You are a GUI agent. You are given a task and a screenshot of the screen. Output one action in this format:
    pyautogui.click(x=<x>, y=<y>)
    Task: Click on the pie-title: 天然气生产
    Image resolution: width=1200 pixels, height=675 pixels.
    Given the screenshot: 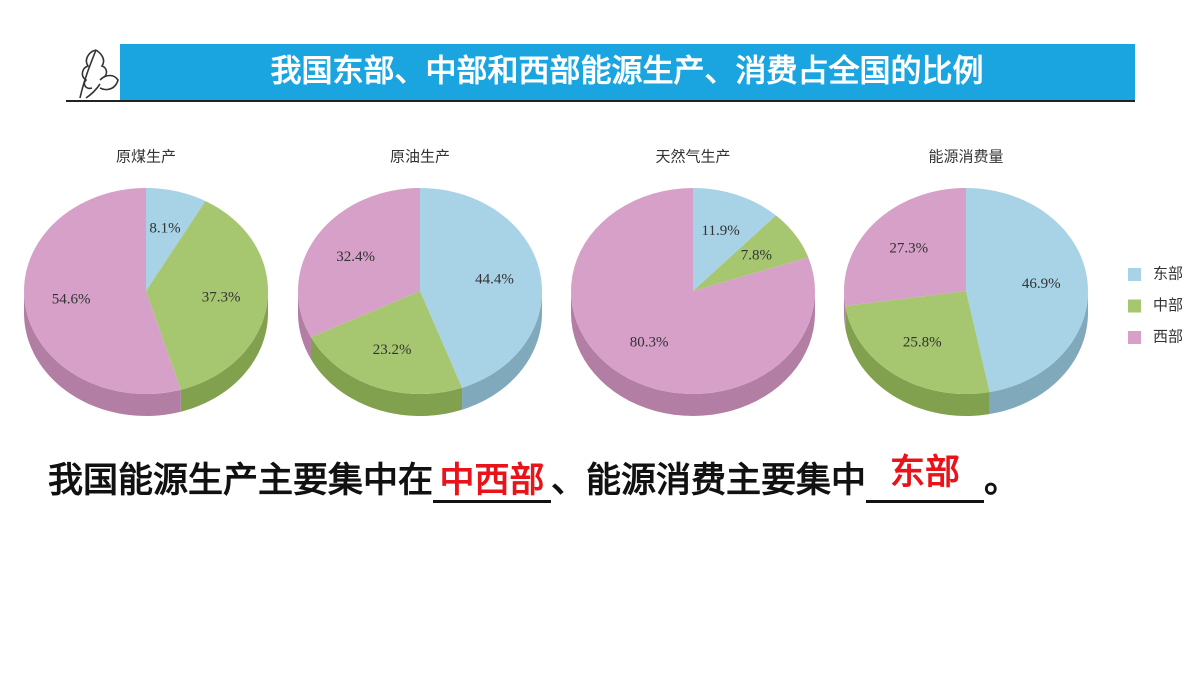 What is the action you would take?
    pyautogui.click(x=692, y=156)
    